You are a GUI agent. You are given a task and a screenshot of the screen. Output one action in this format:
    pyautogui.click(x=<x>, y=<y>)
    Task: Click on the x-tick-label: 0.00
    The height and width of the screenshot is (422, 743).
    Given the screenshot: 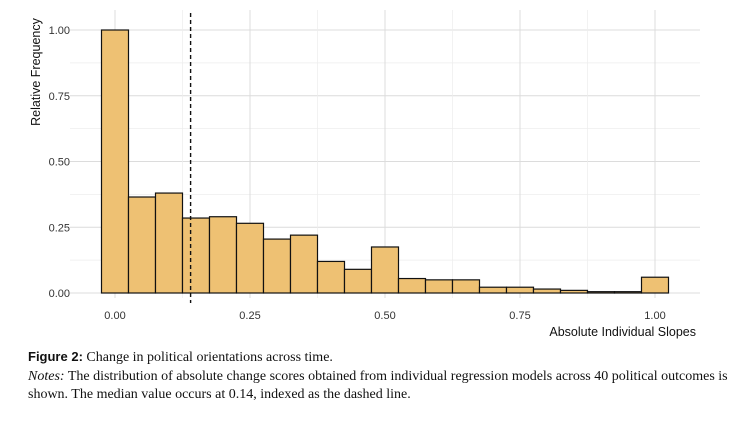 What is the action you would take?
    pyautogui.click(x=114, y=316)
    